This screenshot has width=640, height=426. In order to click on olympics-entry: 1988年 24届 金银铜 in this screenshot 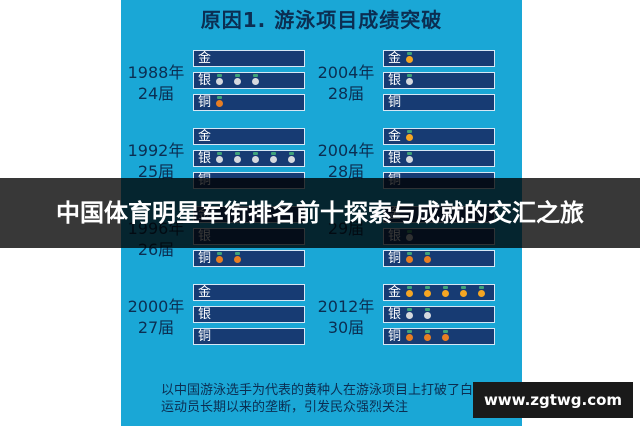, I will do `click(221, 83)`.